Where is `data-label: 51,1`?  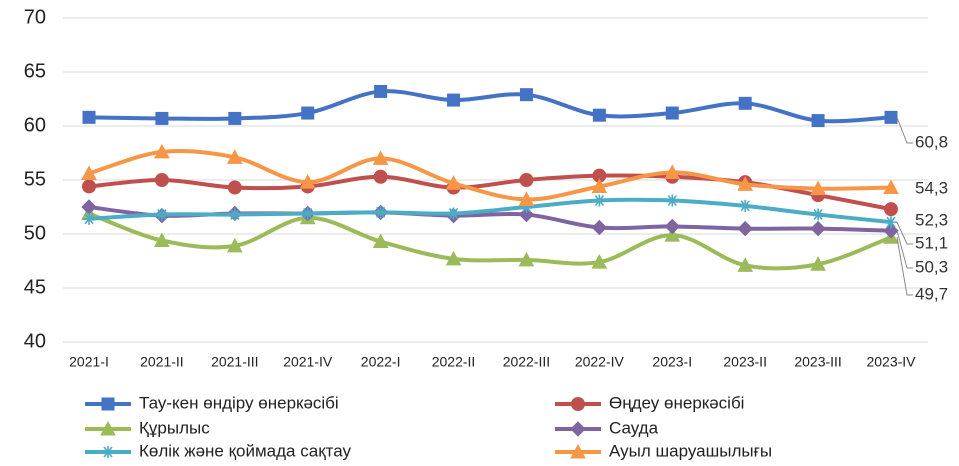 data-label: 51,1 is located at coordinates (931, 242).